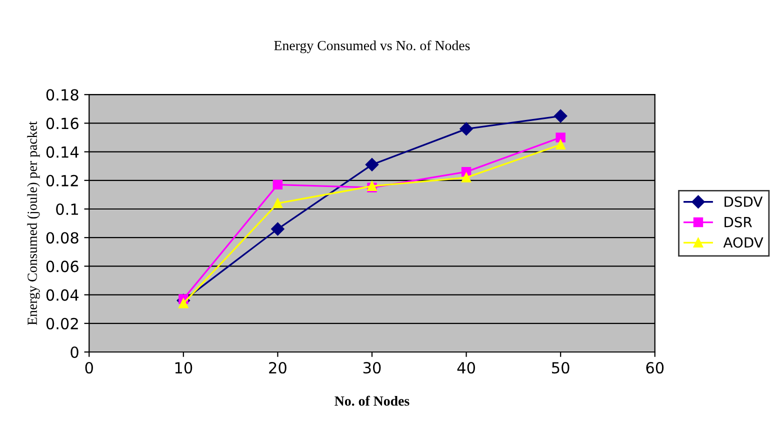  I want to click on x-tick-label: 30, so click(372, 368).